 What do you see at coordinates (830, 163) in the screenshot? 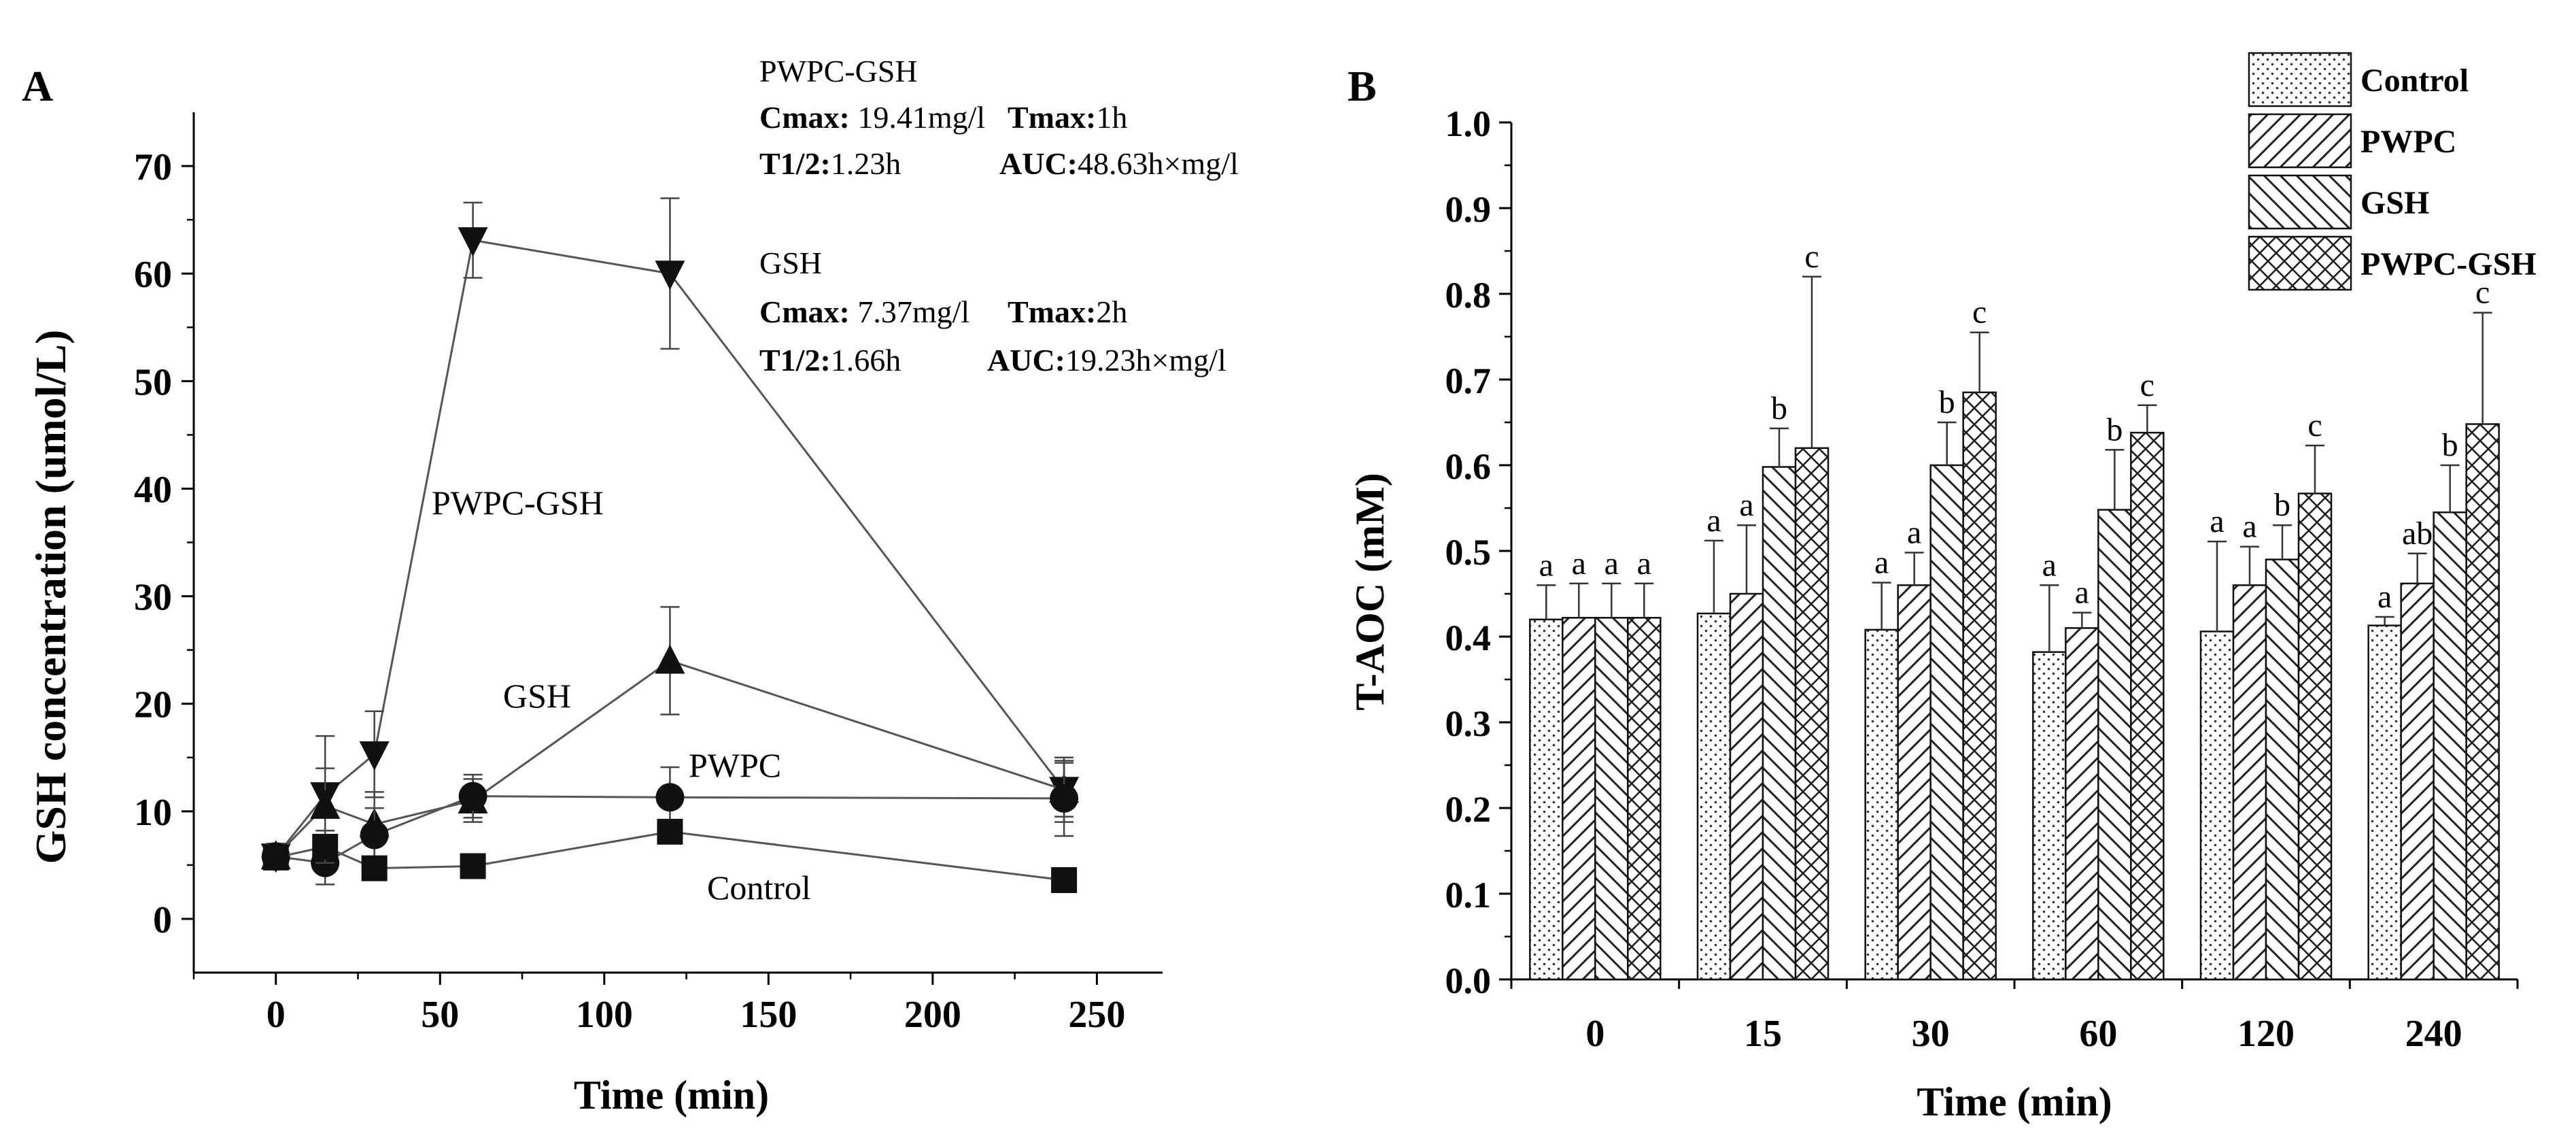
I see `pwpc-gsh-t12: T1/2:1.23h` at bounding box center [830, 163].